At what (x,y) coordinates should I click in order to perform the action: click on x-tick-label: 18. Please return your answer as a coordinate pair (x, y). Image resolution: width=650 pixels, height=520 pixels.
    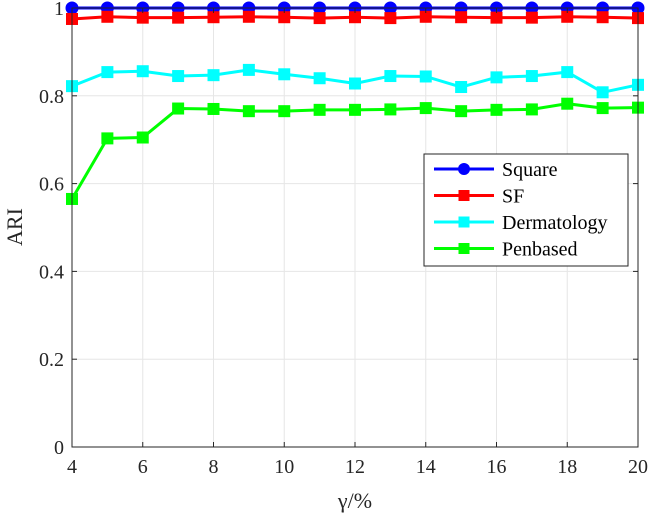
    Looking at the image, I should click on (567, 467).